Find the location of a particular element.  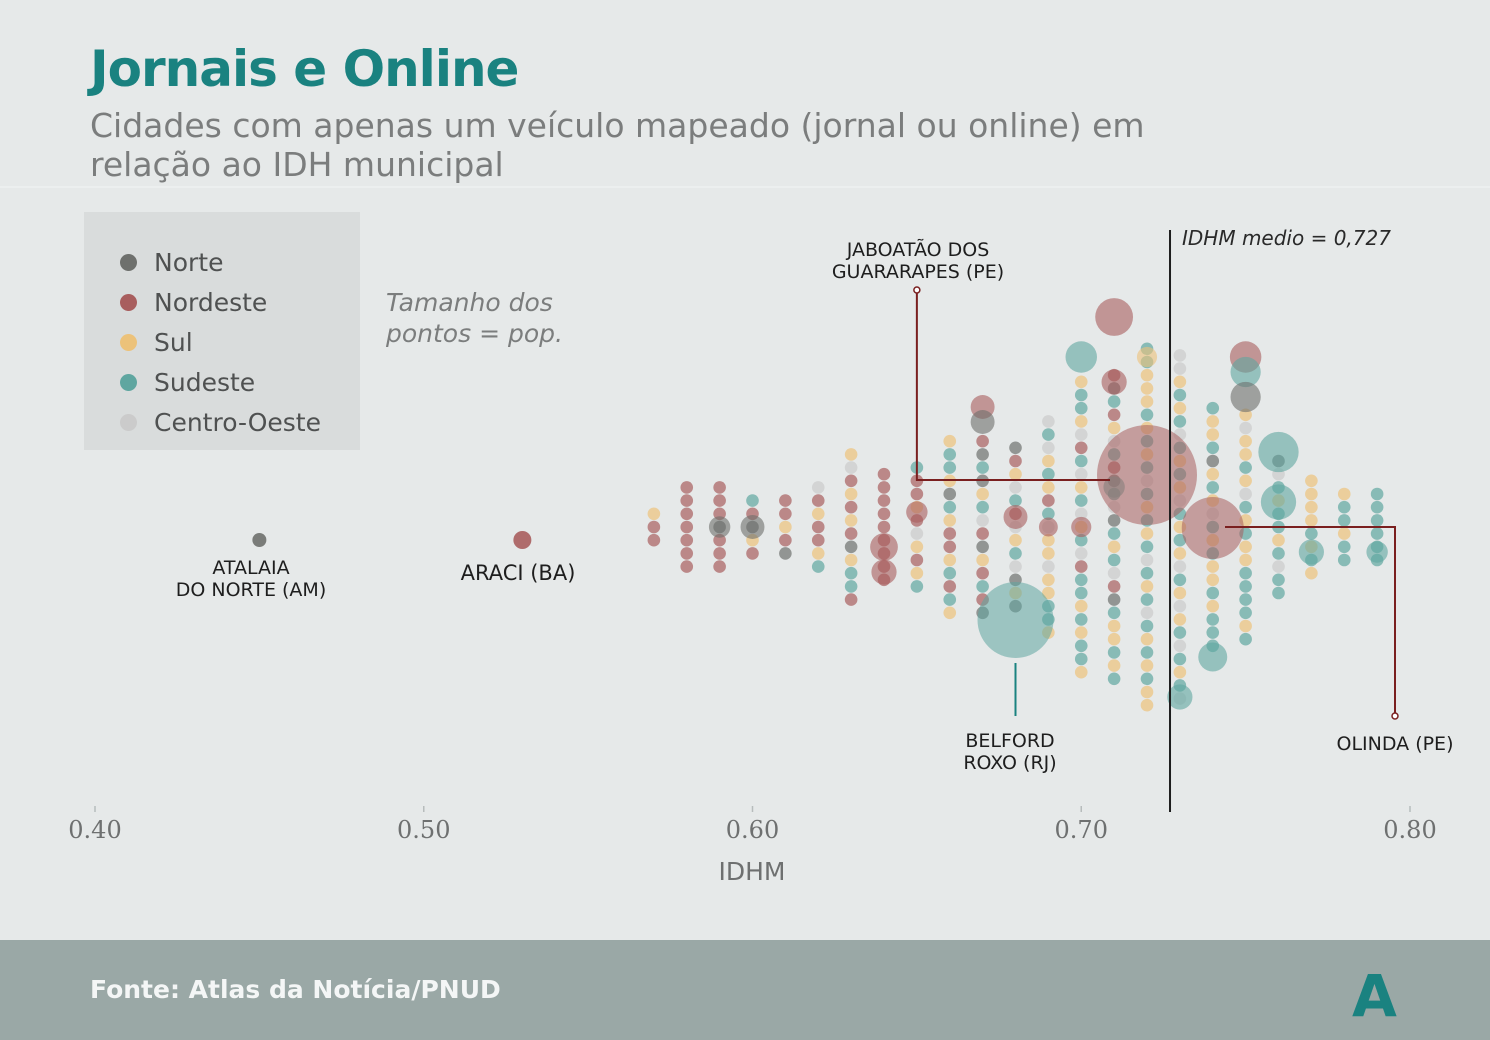

x-tick-label: 0.40 is located at coordinates (94, 830).